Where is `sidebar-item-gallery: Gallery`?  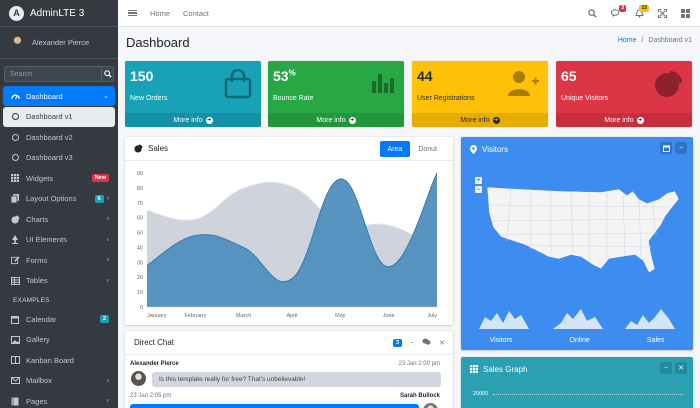 sidebar-item-gallery: Gallery is located at coordinates (59, 340).